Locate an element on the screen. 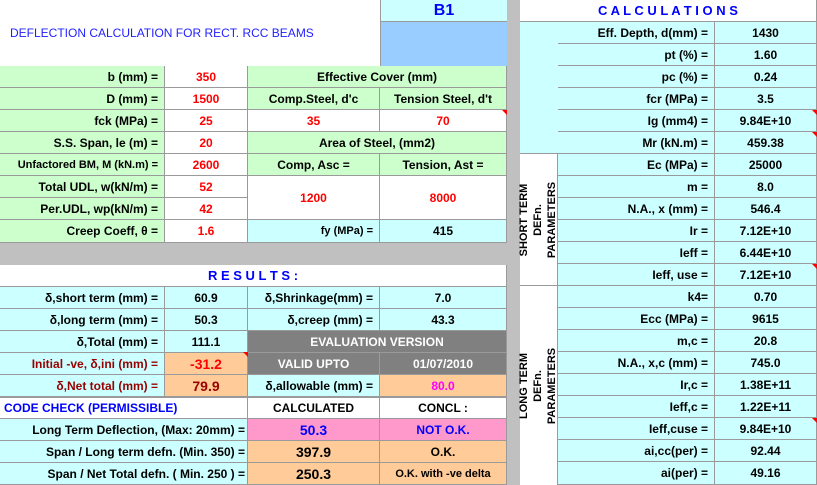 The image size is (817, 485). input-D: 1500 is located at coordinates (206, 99).